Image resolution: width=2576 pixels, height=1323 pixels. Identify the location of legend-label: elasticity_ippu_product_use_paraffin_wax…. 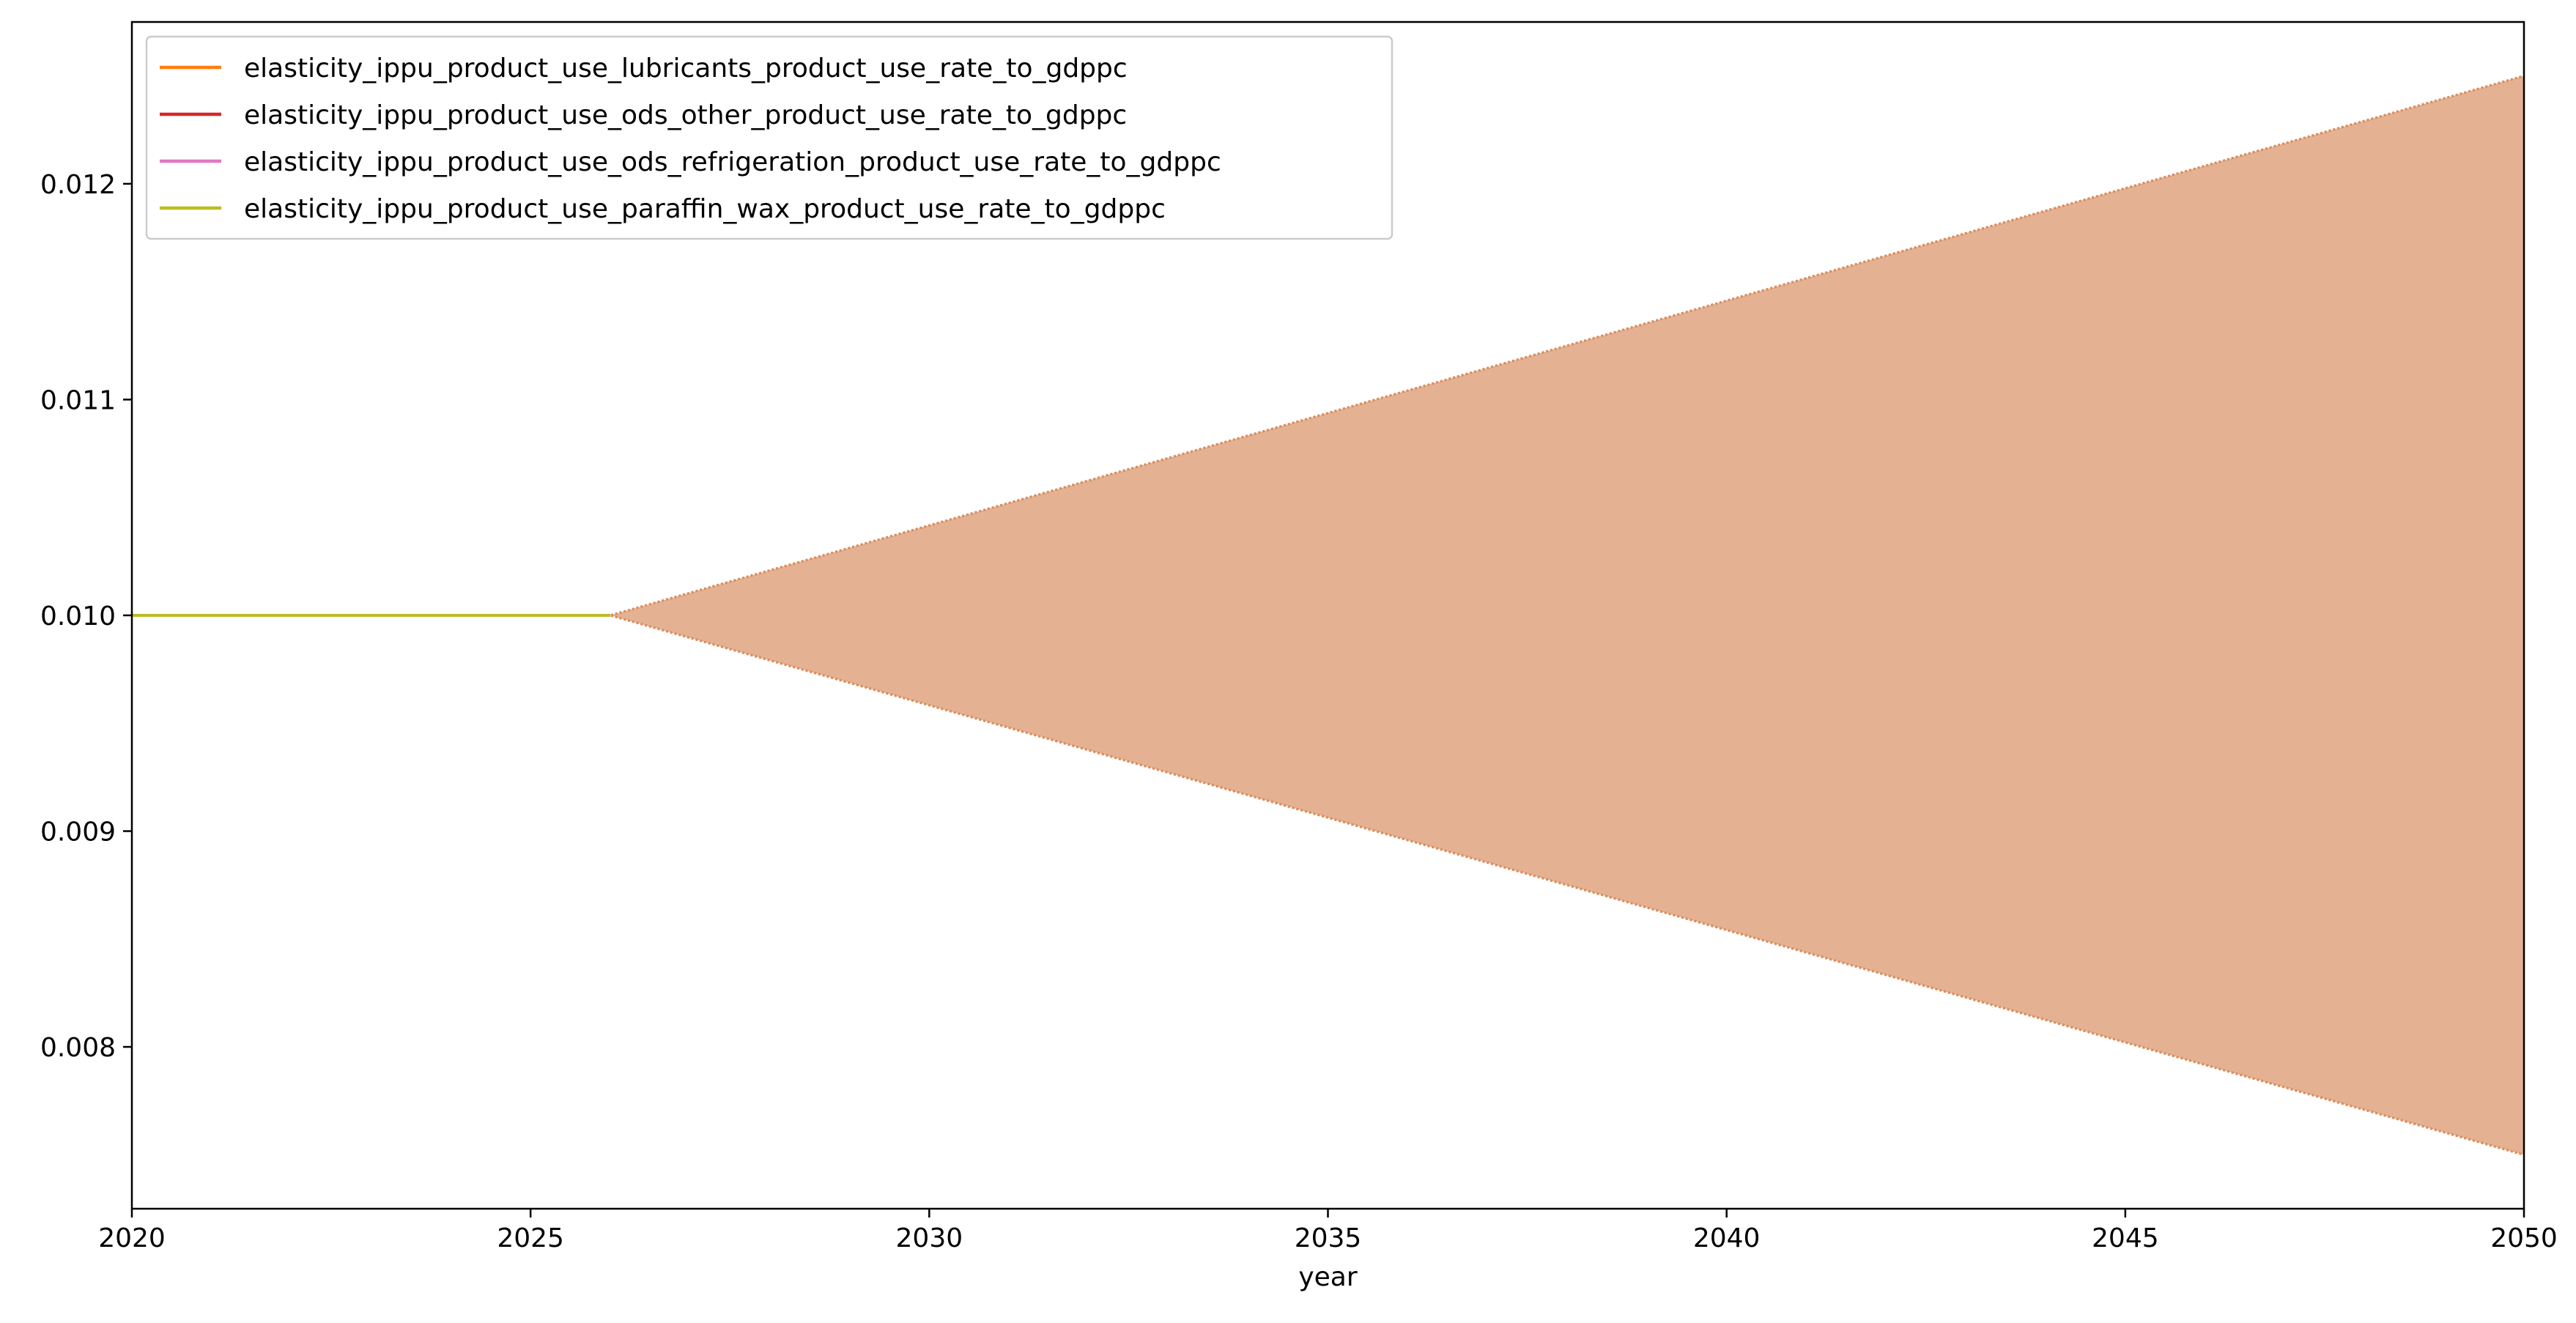
(705, 209).